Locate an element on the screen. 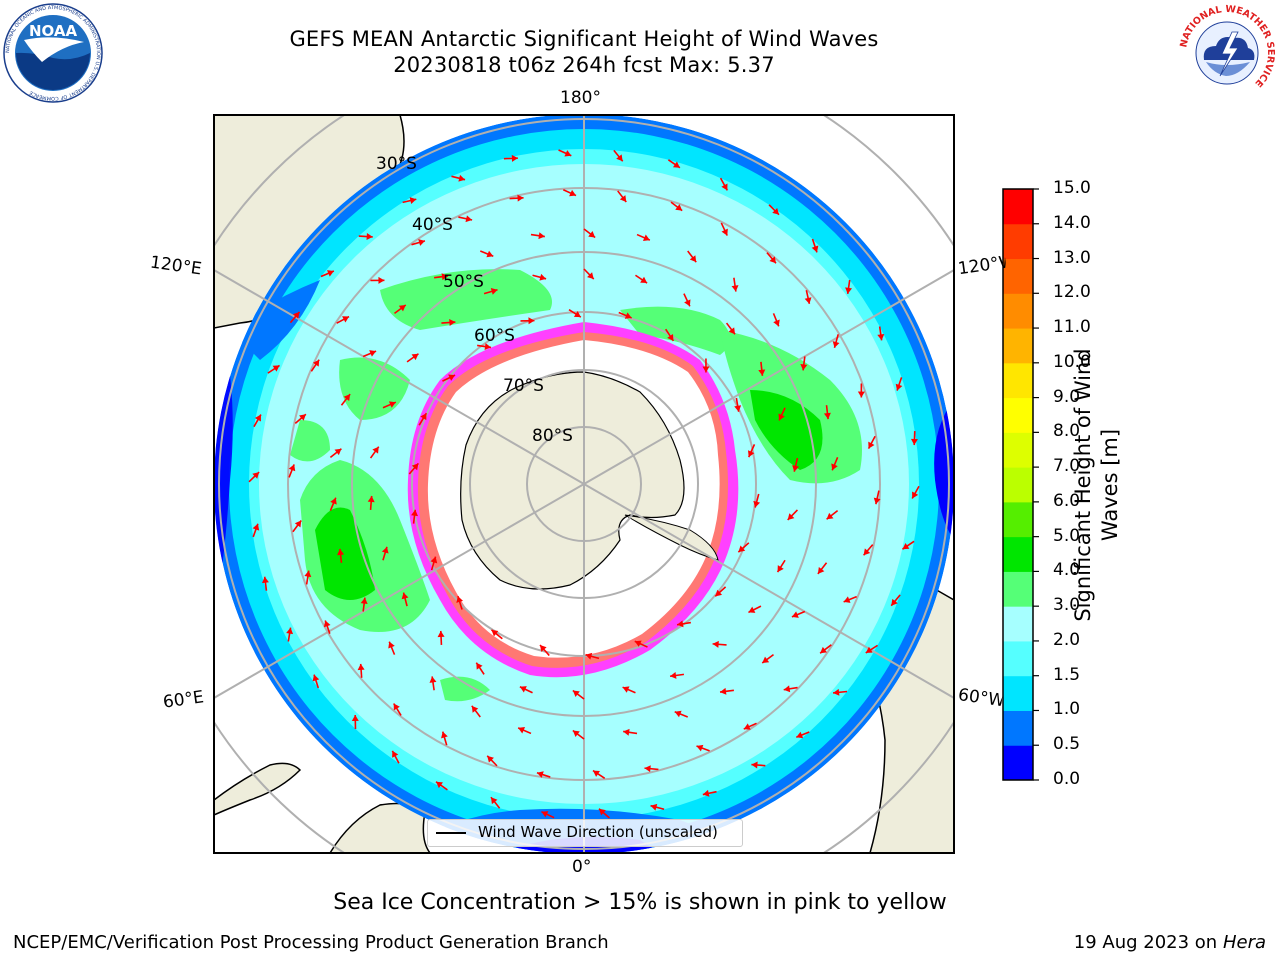  lat-label-70s: 70°S is located at coordinates (523, 386).